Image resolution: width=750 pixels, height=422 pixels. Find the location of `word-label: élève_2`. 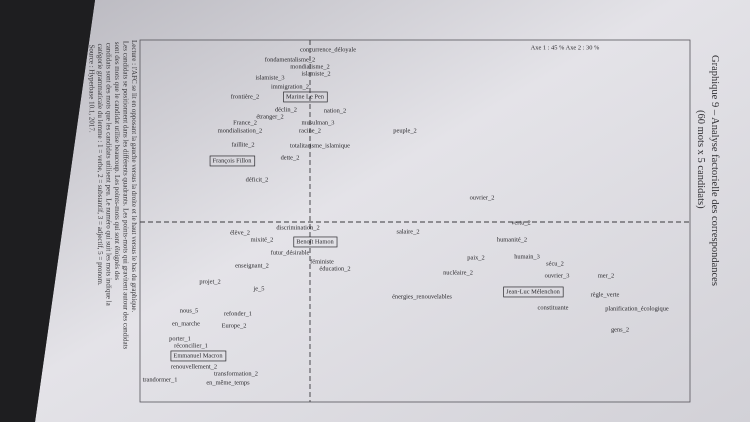

word-label: élève_2 is located at coordinates (240, 232).